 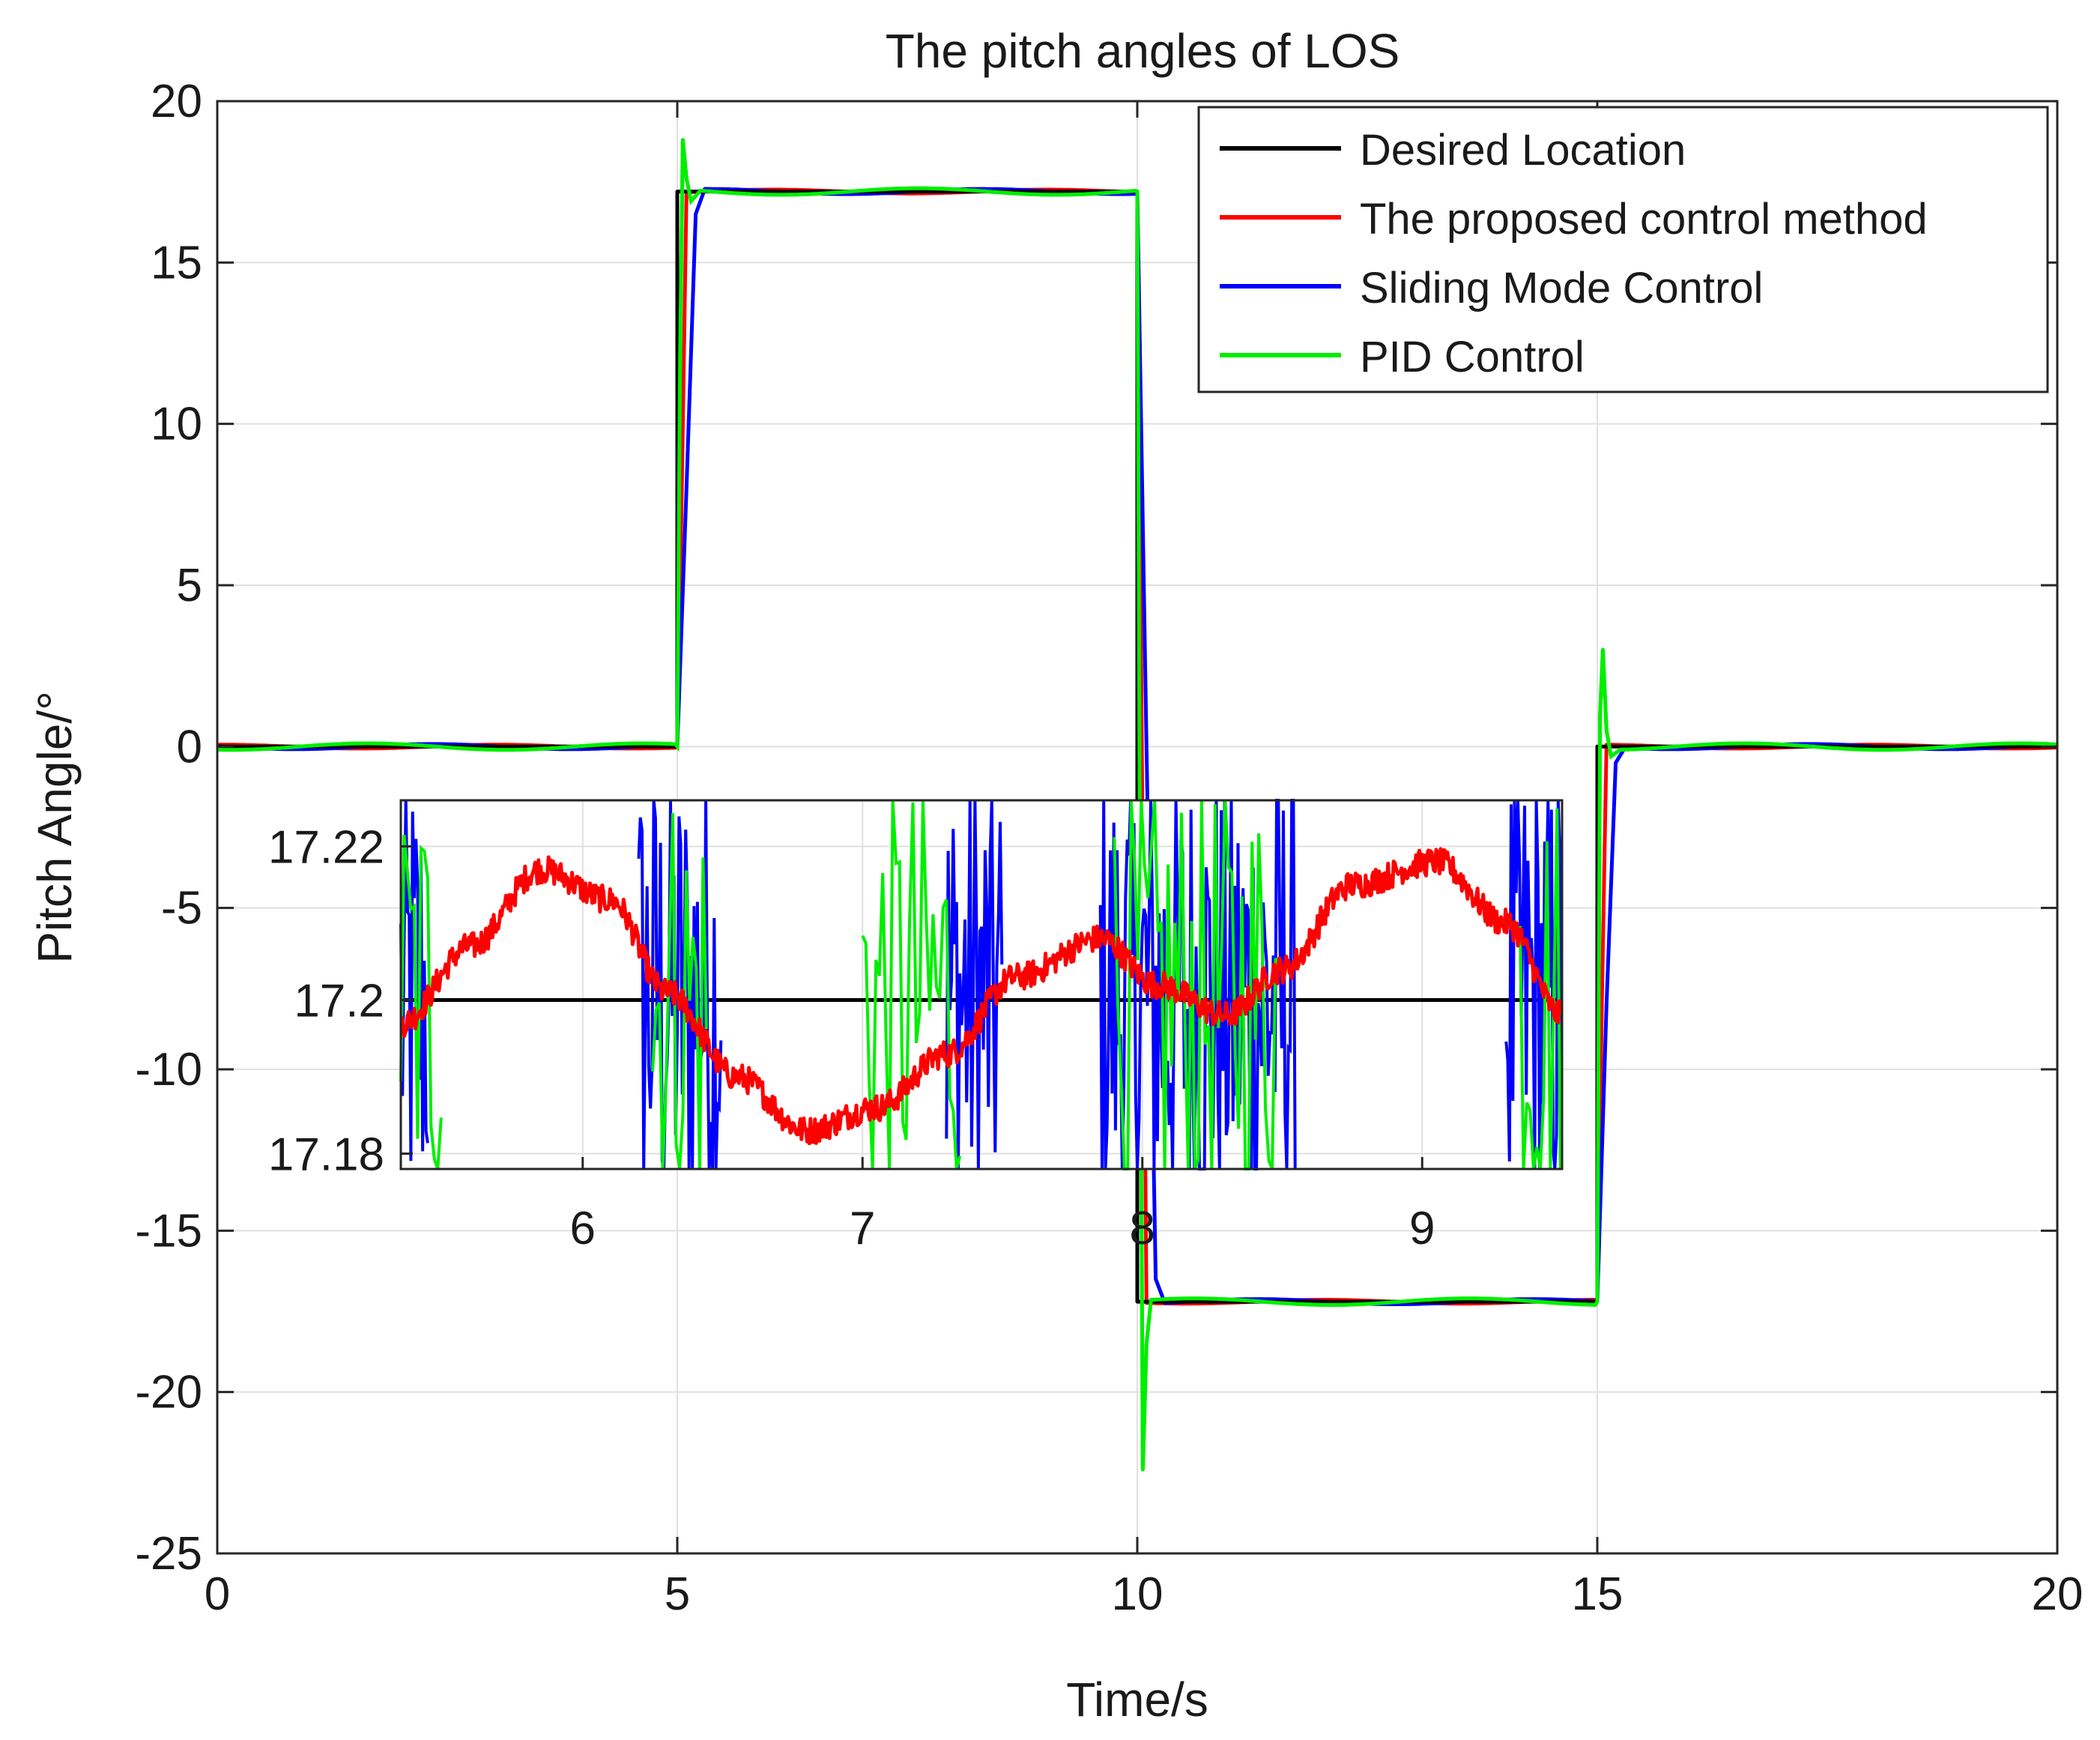 What do you see at coordinates (168, 1554) in the screenshot?
I see `y-tick-label: -25` at bounding box center [168, 1554].